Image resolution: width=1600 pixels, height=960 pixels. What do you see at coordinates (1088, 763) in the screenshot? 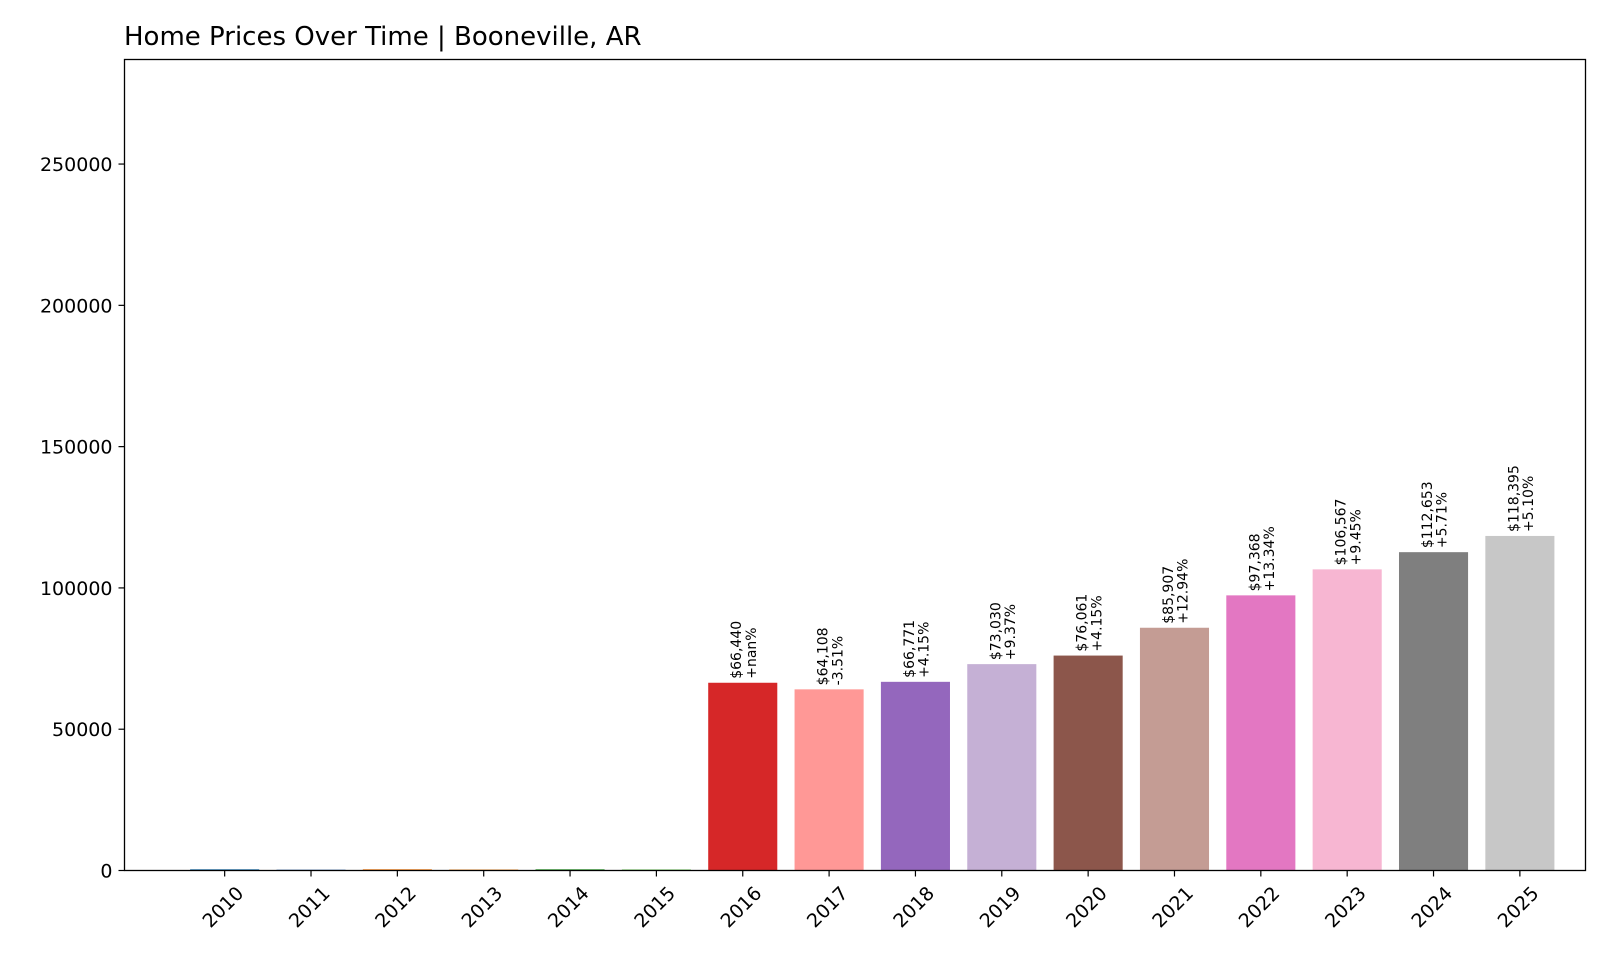
I see `bar-2020` at bounding box center [1088, 763].